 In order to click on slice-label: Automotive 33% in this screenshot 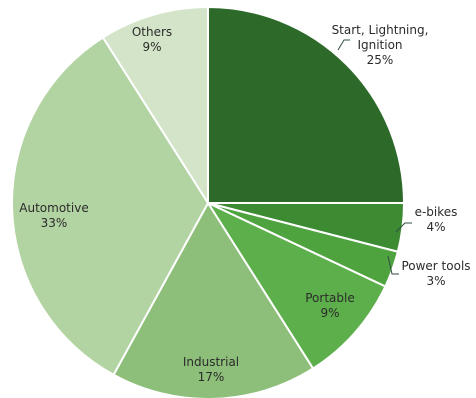, I will do `click(53, 215)`.